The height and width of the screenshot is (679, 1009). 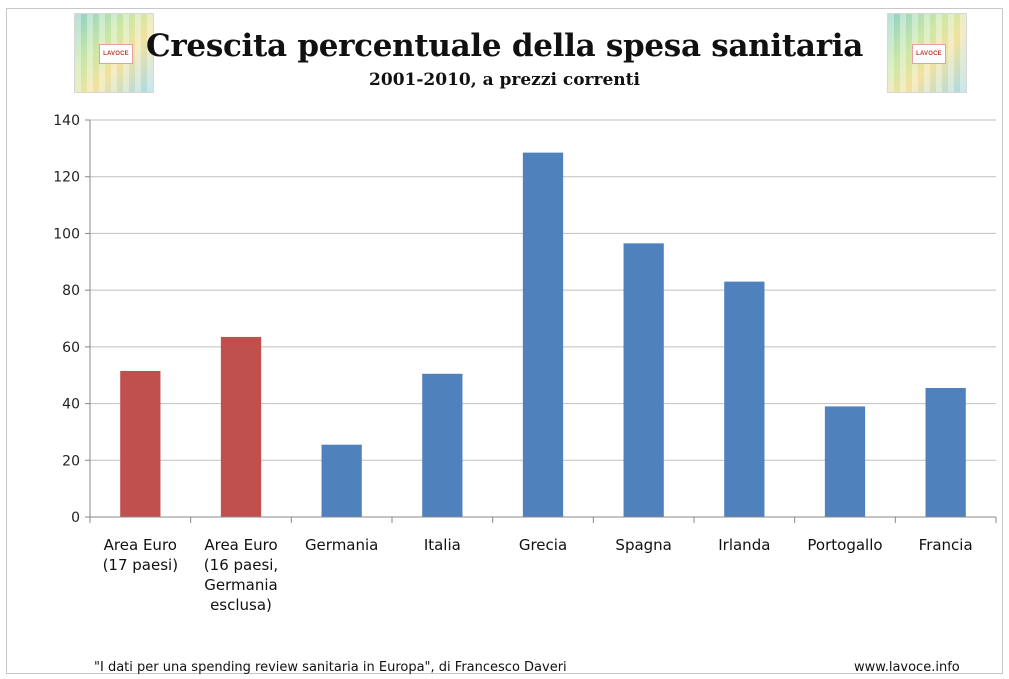 What do you see at coordinates (341, 545) in the screenshot?
I see `x-tick-label: Germania` at bounding box center [341, 545].